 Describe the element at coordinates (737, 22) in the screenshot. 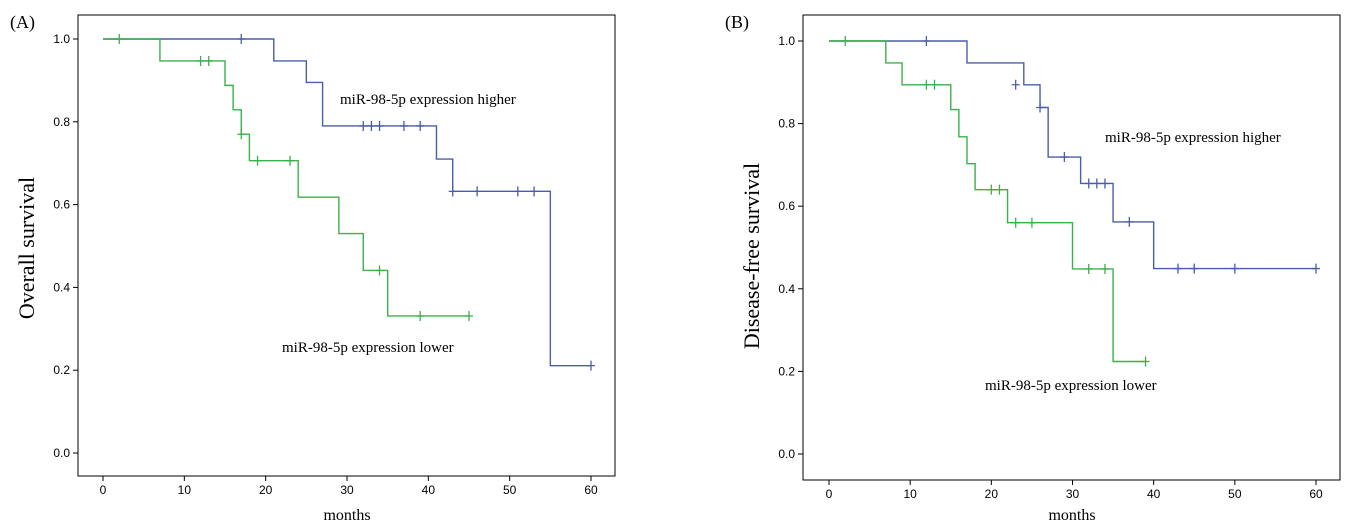

I see `panel-label-b: (B)` at that location.